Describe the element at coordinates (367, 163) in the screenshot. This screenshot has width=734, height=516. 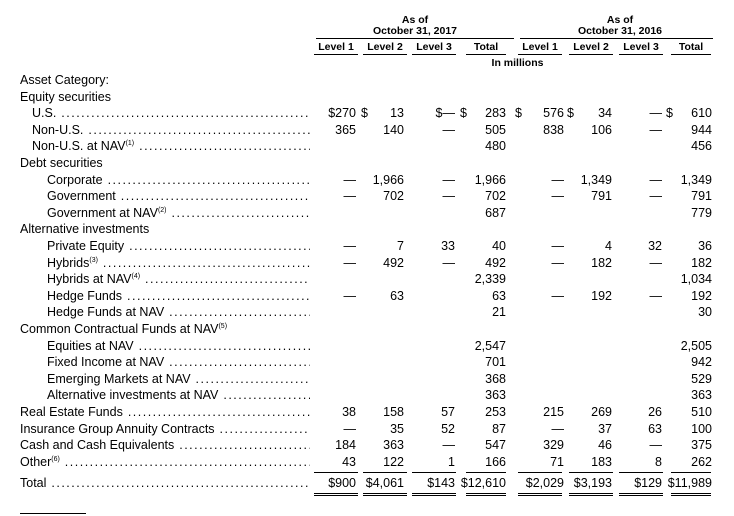
I see `table-row: Debt securities` at that location.